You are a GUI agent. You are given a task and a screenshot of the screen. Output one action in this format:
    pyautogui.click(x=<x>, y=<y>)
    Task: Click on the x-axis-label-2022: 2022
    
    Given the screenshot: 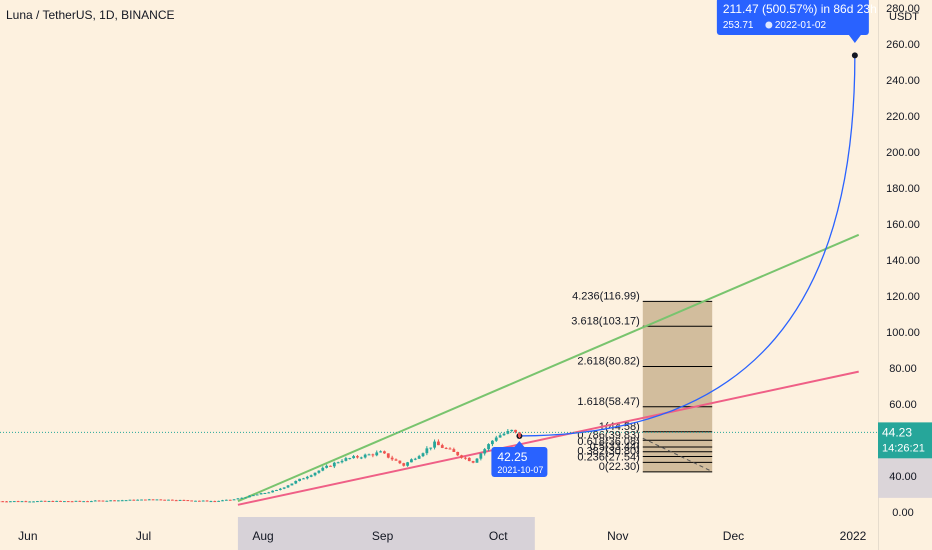 What is the action you would take?
    pyautogui.click(x=853, y=536)
    